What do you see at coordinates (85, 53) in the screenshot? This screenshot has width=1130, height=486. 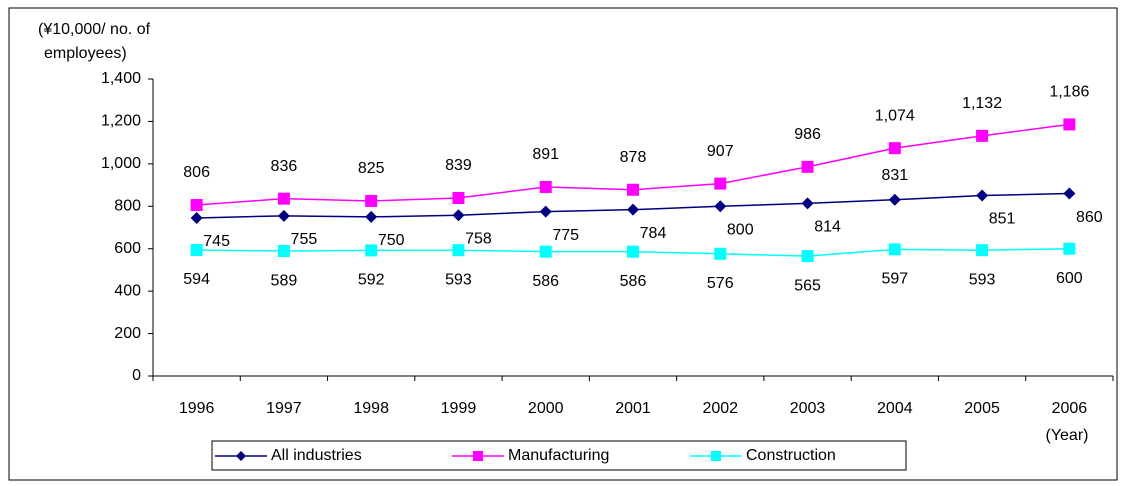 I see `y-axis-label: employees)` at bounding box center [85, 53].